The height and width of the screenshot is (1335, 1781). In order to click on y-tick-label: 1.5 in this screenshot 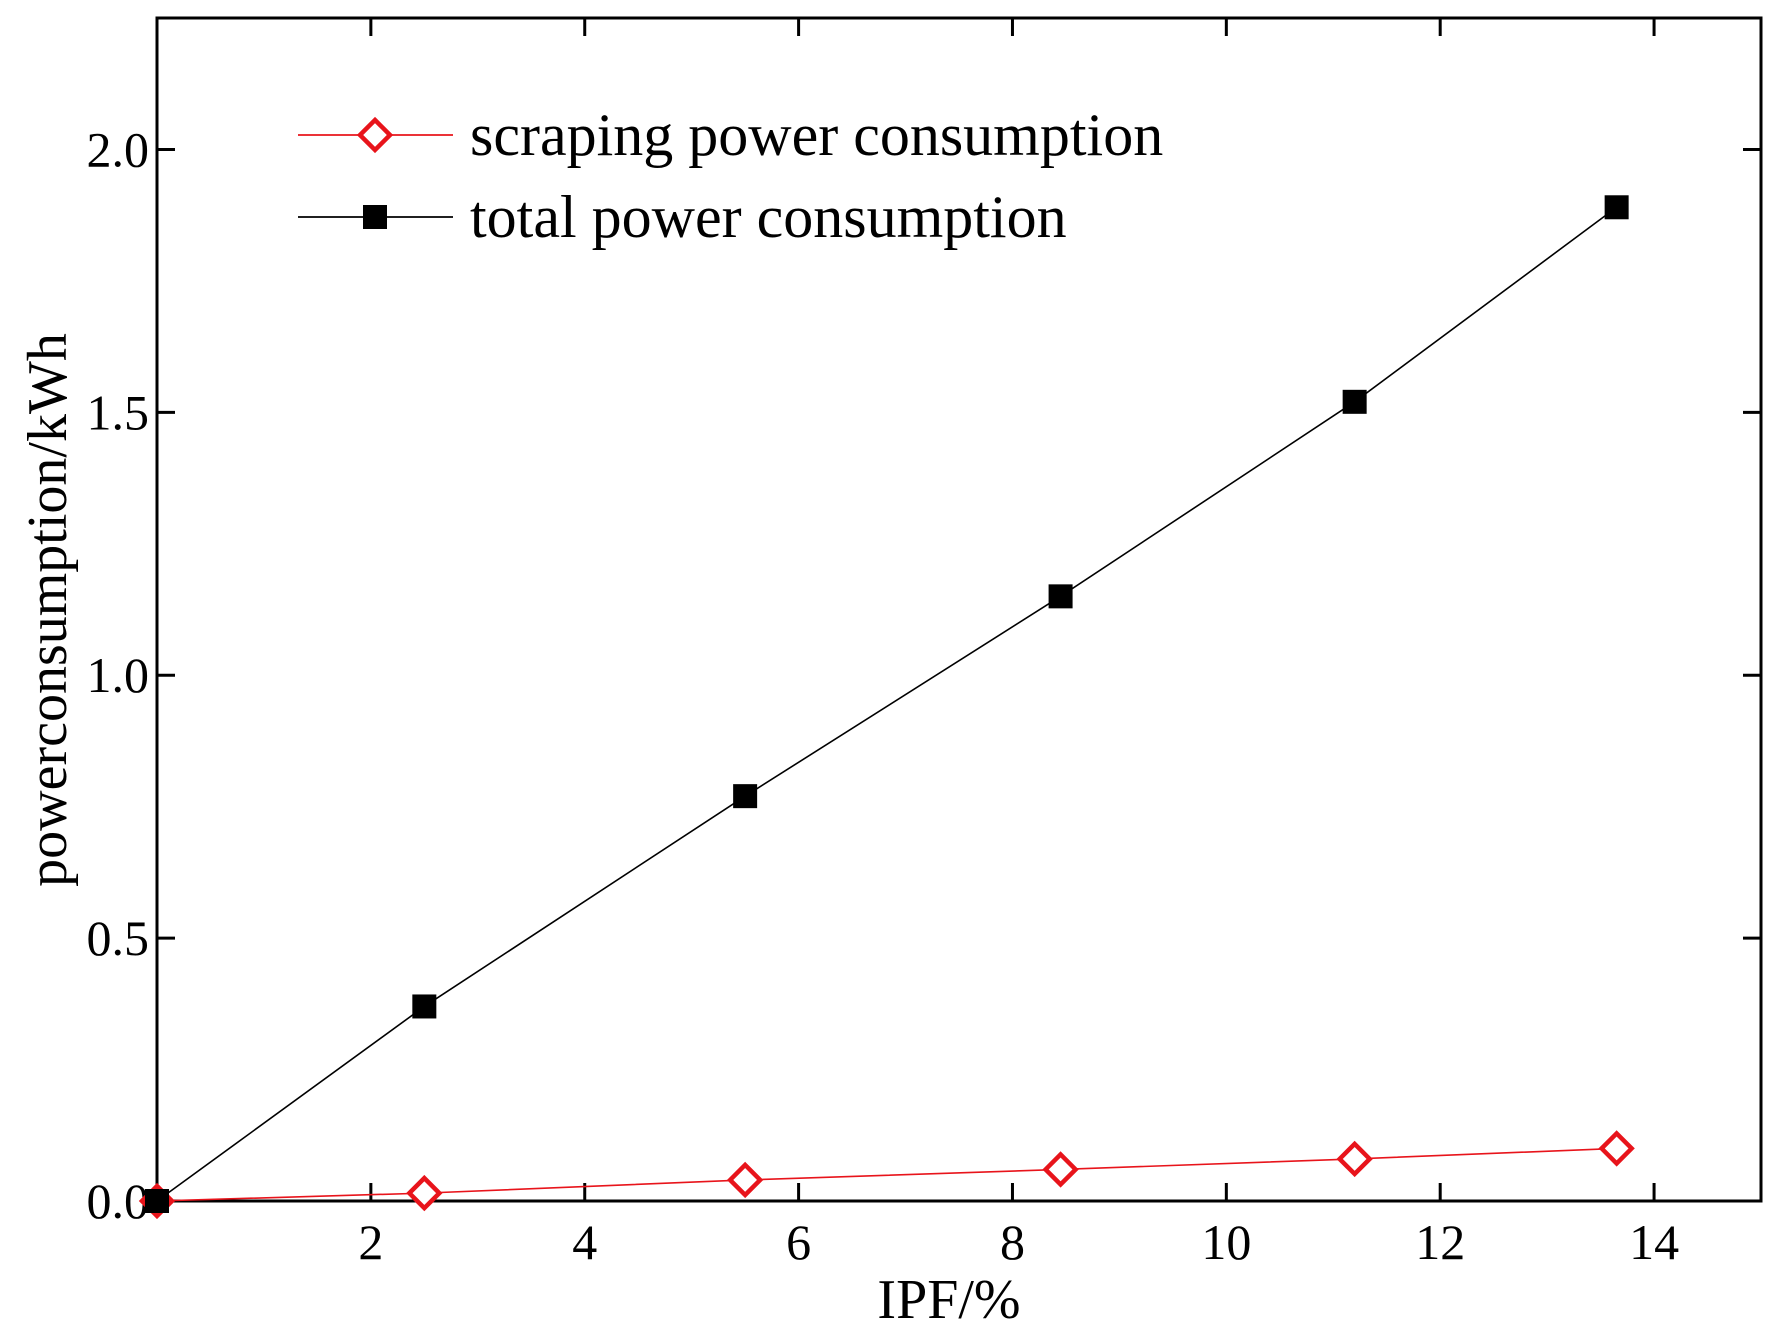, I will do `click(118, 412)`.